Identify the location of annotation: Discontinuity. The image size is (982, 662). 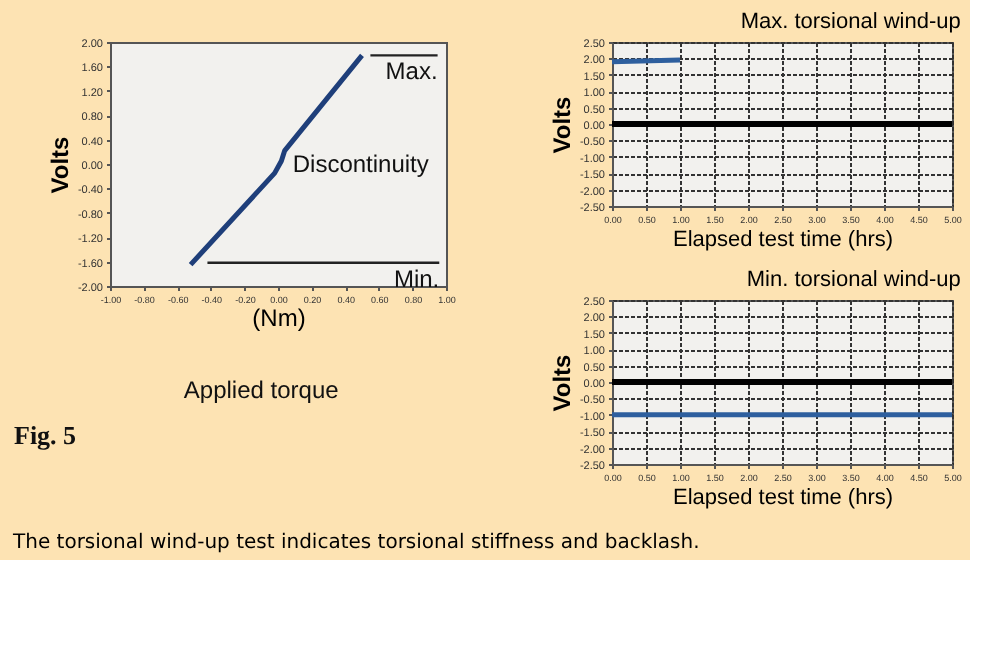
(360, 164).